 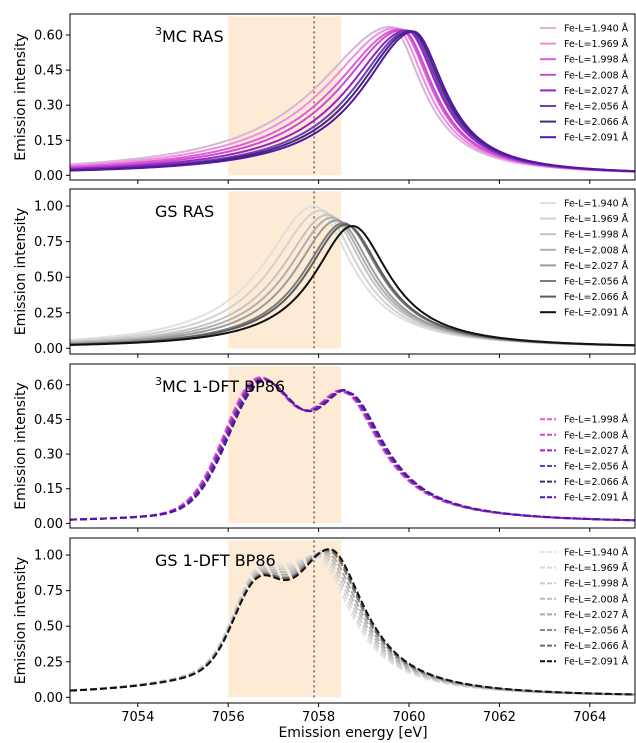 What do you see at coordinates (215, 560) in the screenshot?
I see `panel-title: GS 1-DFT BP86` at bounding box center [215, 560].